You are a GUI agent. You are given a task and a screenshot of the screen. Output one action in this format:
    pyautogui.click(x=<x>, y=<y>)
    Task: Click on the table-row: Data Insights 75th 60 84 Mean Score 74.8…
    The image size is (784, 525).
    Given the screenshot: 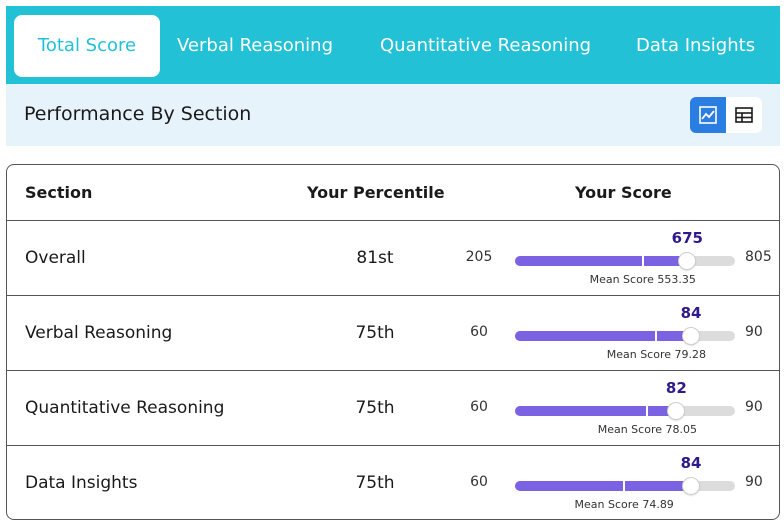 What is the action you would take?
    pyautogui.click(x=393, y=482)
    